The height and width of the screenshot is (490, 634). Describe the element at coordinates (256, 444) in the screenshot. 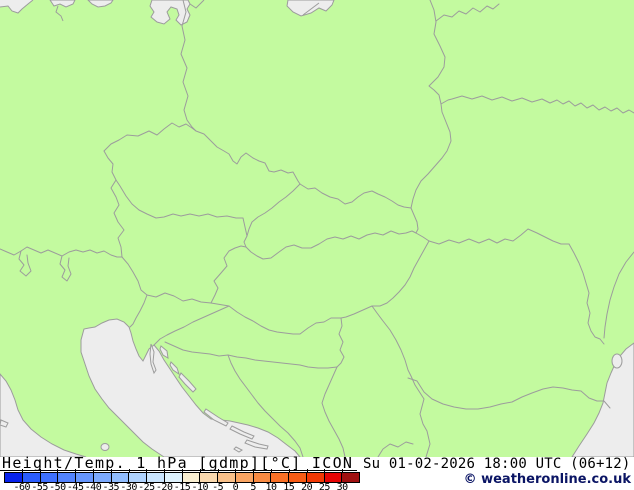

I see `island-hvar` at that location.